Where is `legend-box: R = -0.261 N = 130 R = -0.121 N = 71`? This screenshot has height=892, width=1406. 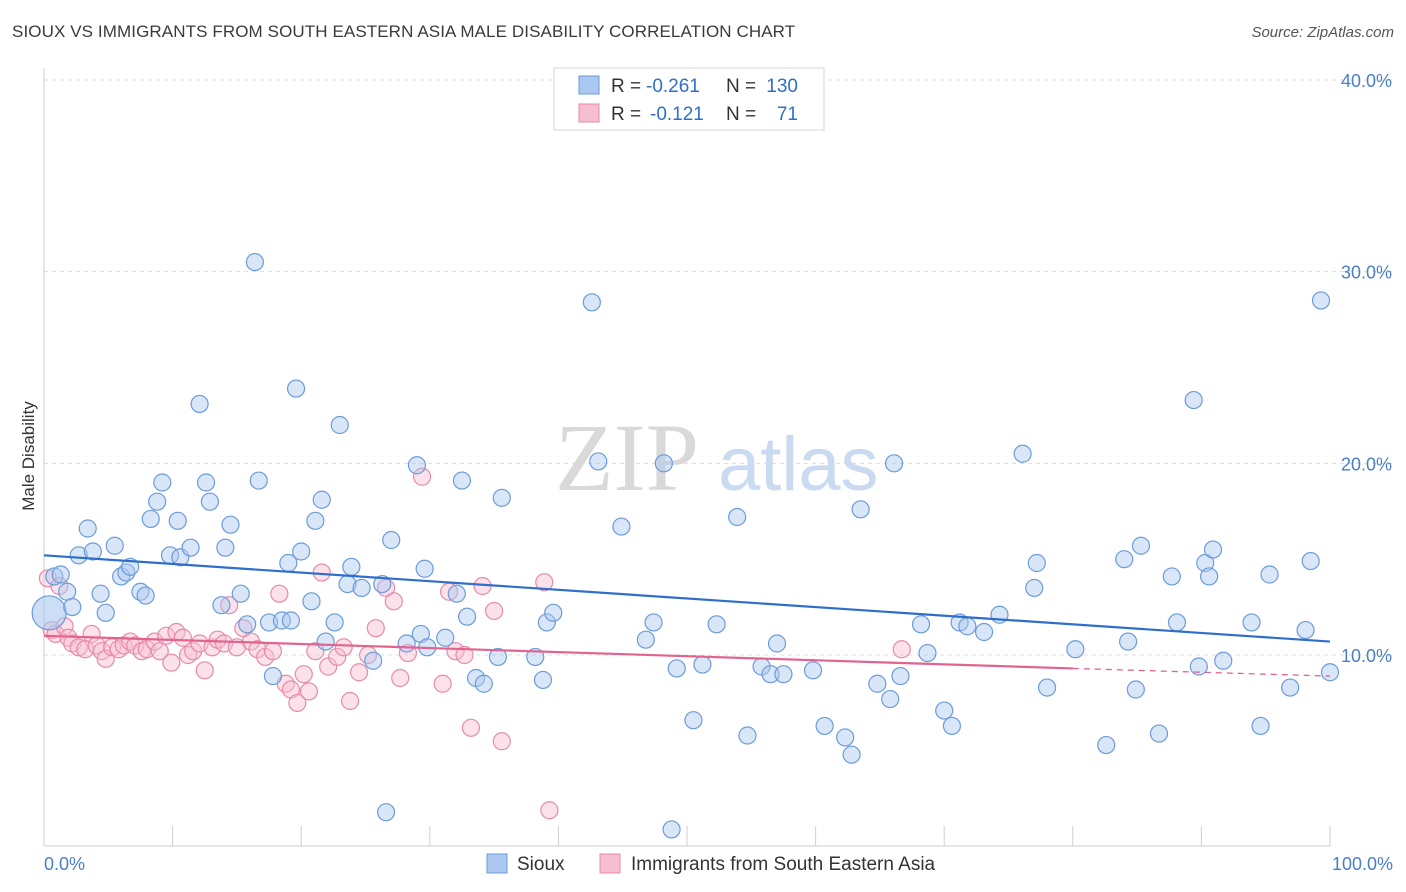
legend-box: R = -0.261 N = 130 R = -0.121 N = 71 is located at coordinates (689, 99).